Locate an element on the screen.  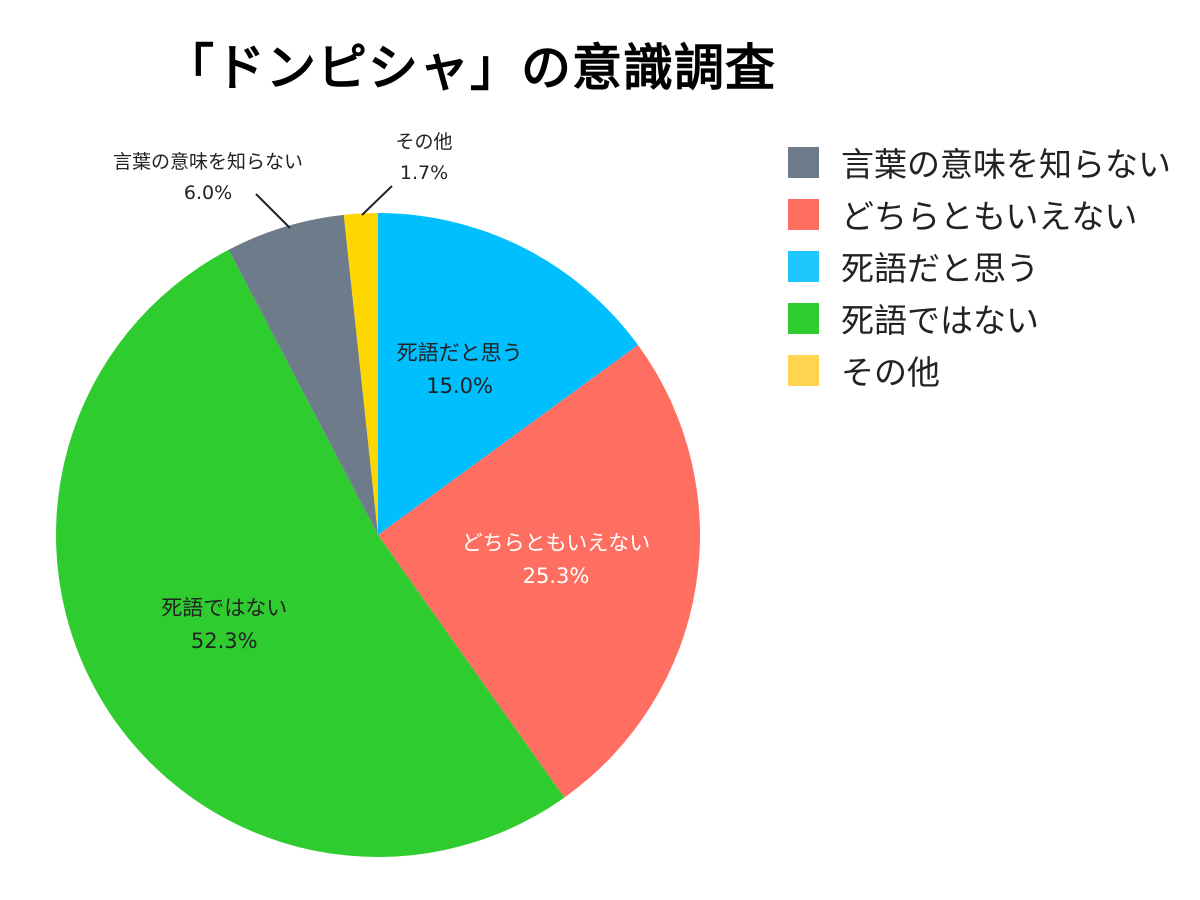
slice-value-0: 15.0% is located at coordinates (459, 386).